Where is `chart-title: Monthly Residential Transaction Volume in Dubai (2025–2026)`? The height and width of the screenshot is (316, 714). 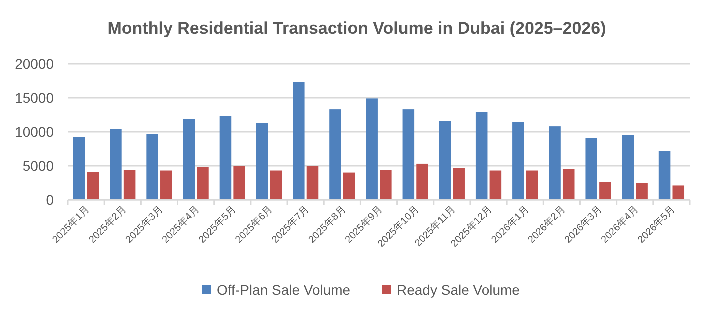 chart-title: Monthly Residential Transaction Volume in Dubai (2025–2026) is located at coordinates (357, 28).